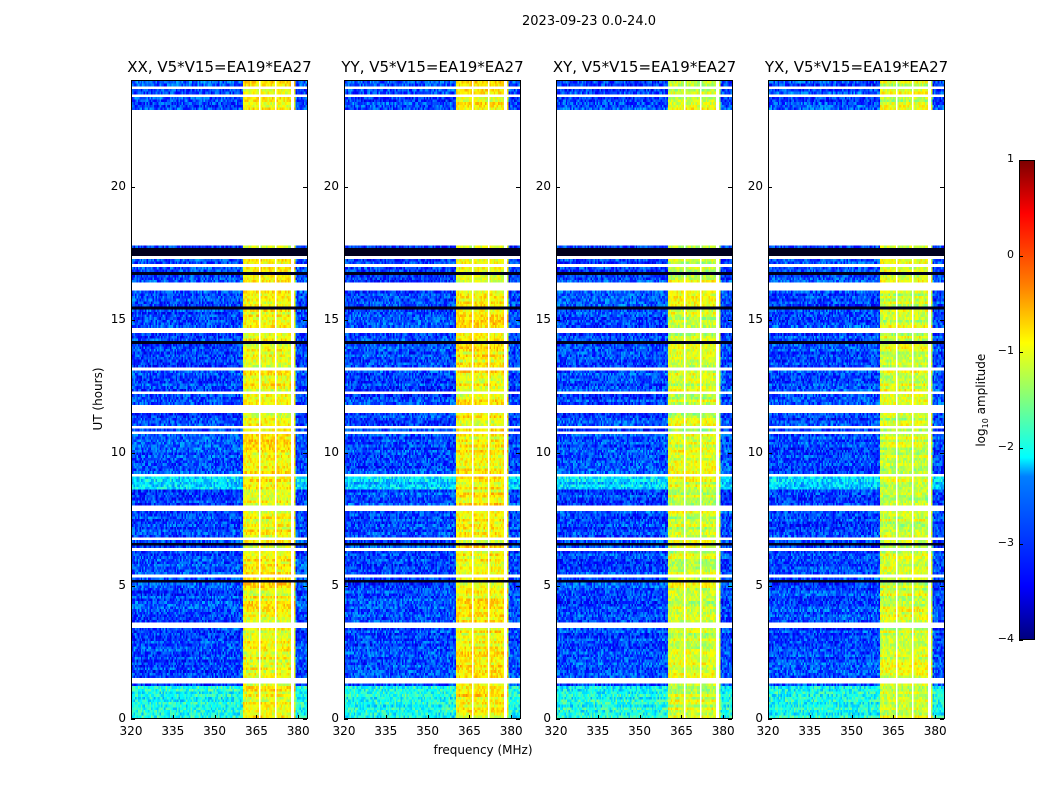 The height and width of the screenshot is (800, 1050). Describe the element at coordinates (589, 21) in the screenshot. I see `figure-title: 2023-09-23 0.0-24.0` at that location.